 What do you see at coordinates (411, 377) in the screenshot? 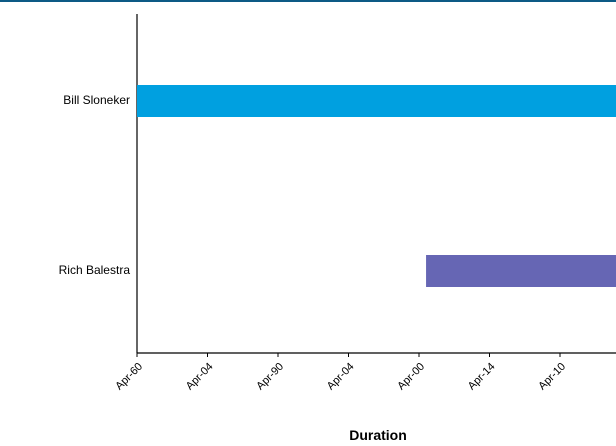
I see `x-tick-label: Apr-00` at bounding box center [411, 377].